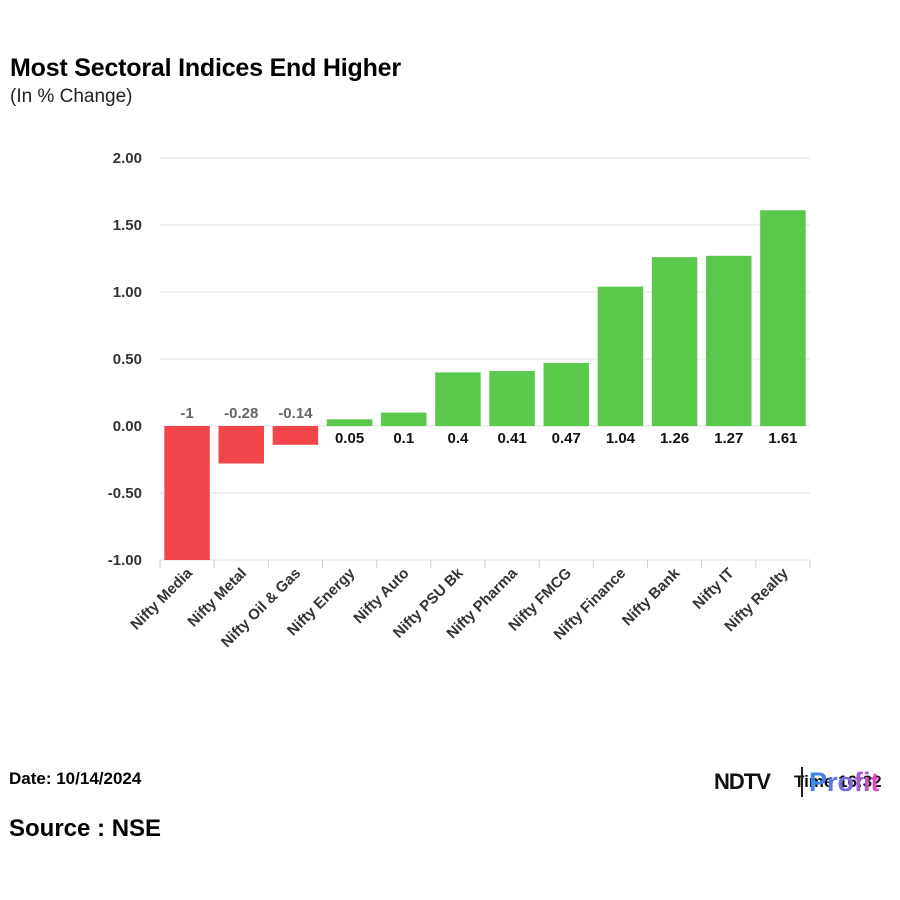  Describe the element at coordinates (187, 493) in the screenshot. I see `bar-nifty-media` at that location.